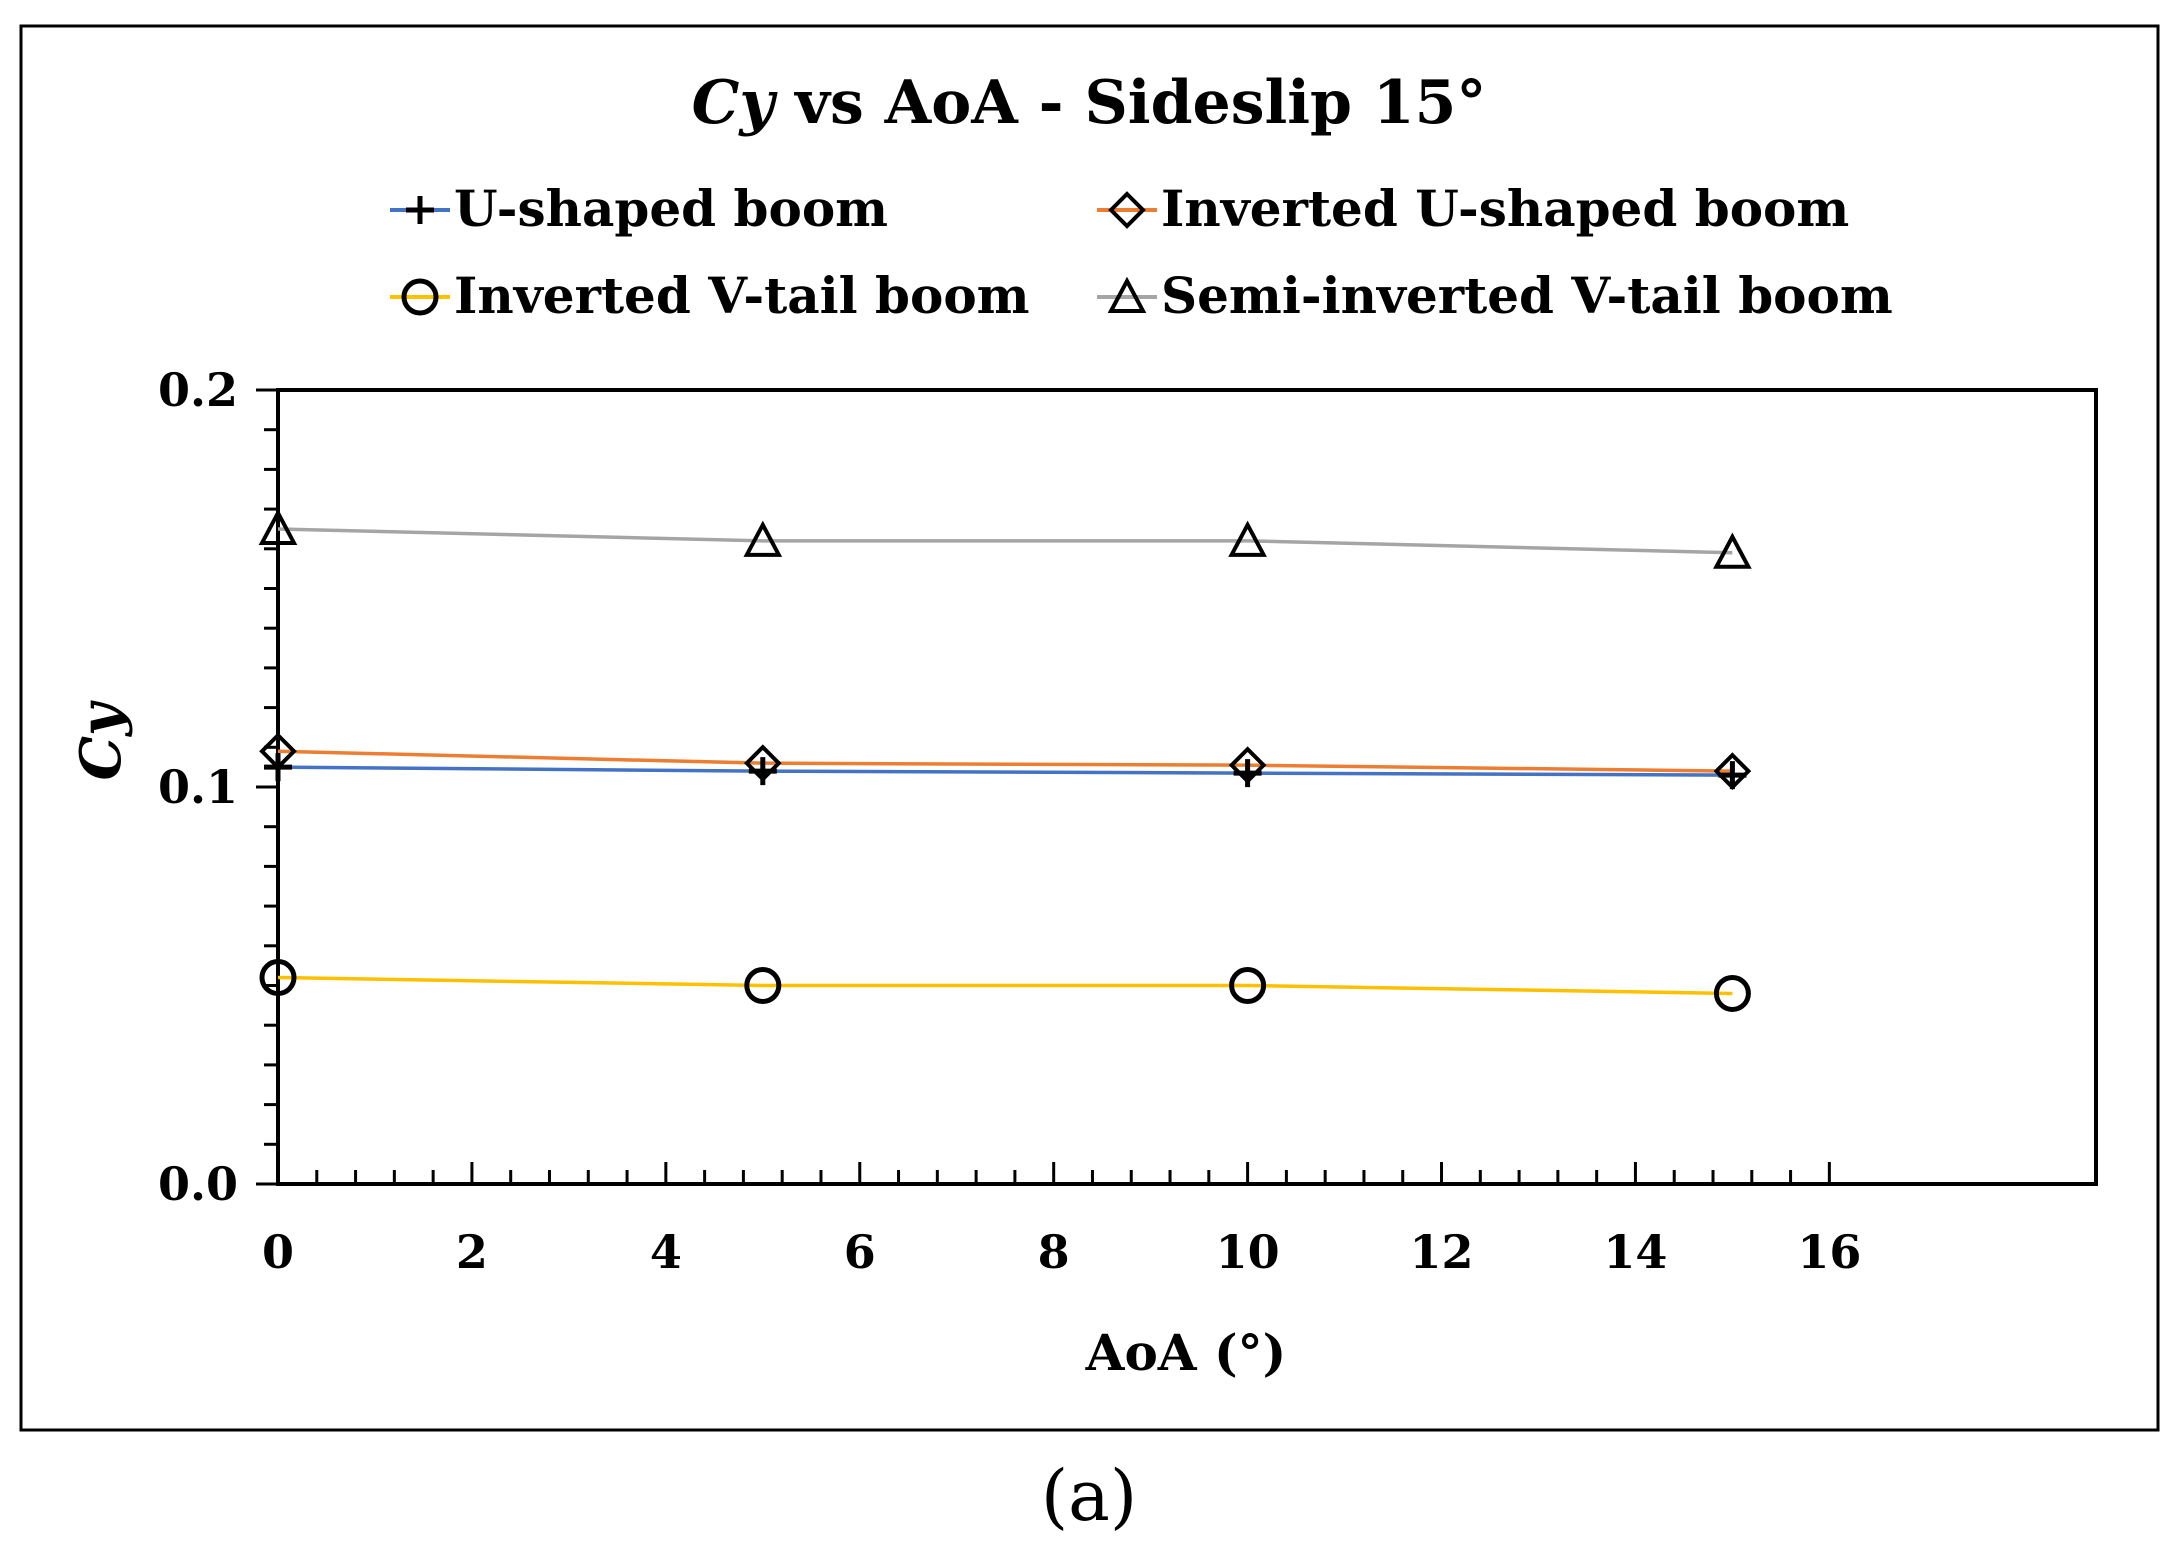 This screenshot has height=1556, width=2179. I want to click on x-tick-label: 12, so click(1442, 1252).